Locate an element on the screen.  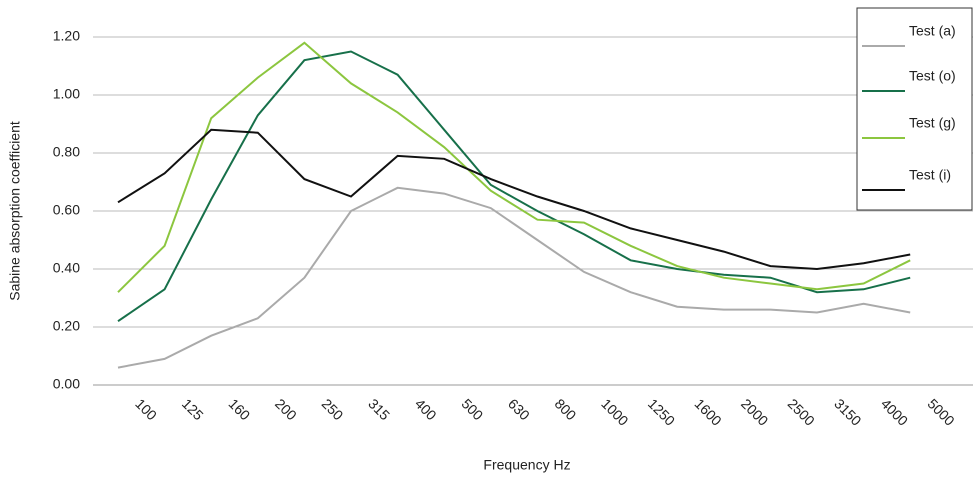
x-tick-label: 800 is located at coordinates (566, 409).